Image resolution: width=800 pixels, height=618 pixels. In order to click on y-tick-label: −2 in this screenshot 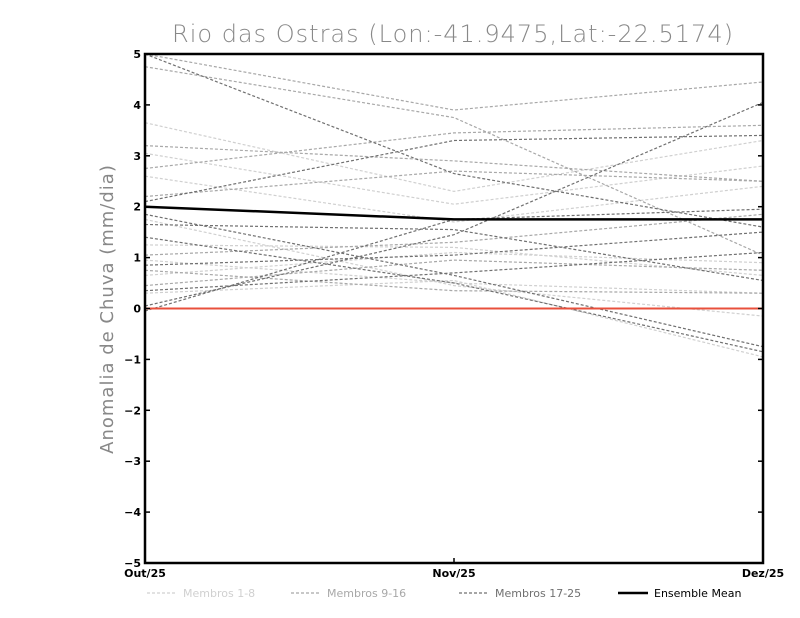, I will do `click(132, 410)`.